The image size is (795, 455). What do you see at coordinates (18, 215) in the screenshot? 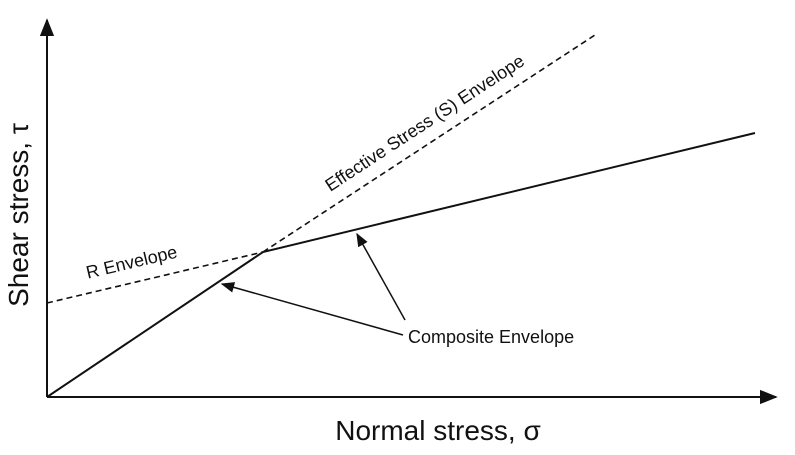
I see `y-axis-label: Shear stress, τ` at bounding box center [18, 215].